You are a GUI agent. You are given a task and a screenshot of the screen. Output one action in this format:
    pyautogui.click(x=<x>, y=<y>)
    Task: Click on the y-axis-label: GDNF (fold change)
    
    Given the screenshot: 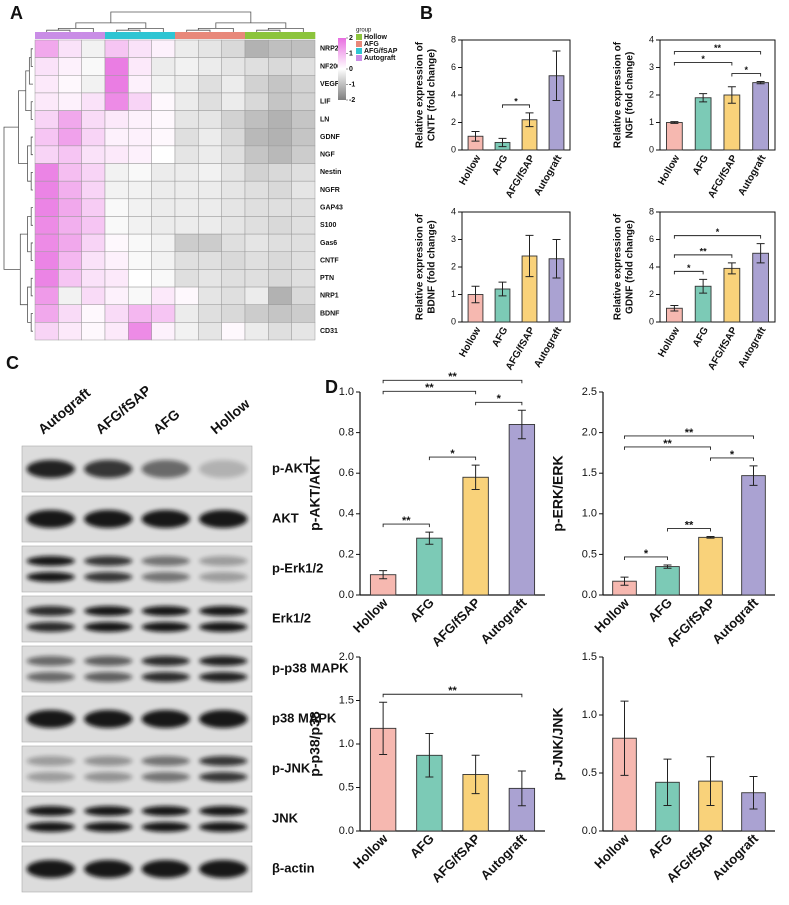 What is the action you would take?
    pyautogui.click(x=630, y=267)
    